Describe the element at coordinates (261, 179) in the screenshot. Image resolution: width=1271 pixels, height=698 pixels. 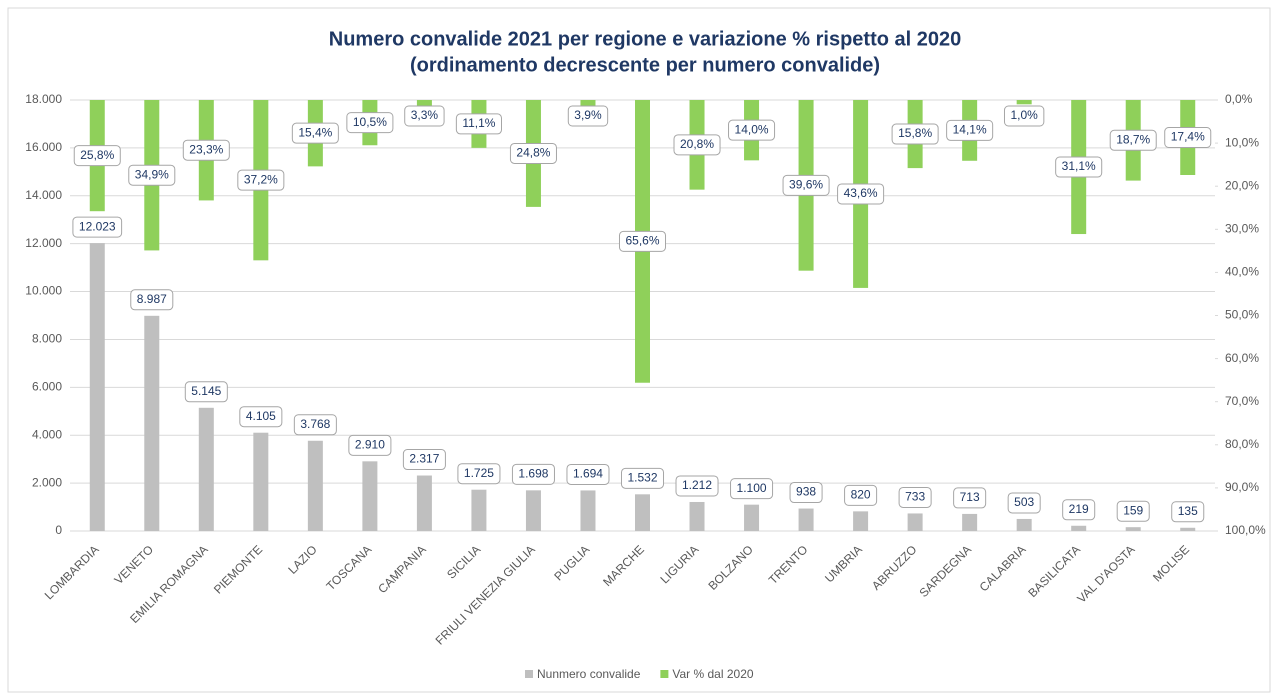
I see `data-label: 37,2%` at that location.